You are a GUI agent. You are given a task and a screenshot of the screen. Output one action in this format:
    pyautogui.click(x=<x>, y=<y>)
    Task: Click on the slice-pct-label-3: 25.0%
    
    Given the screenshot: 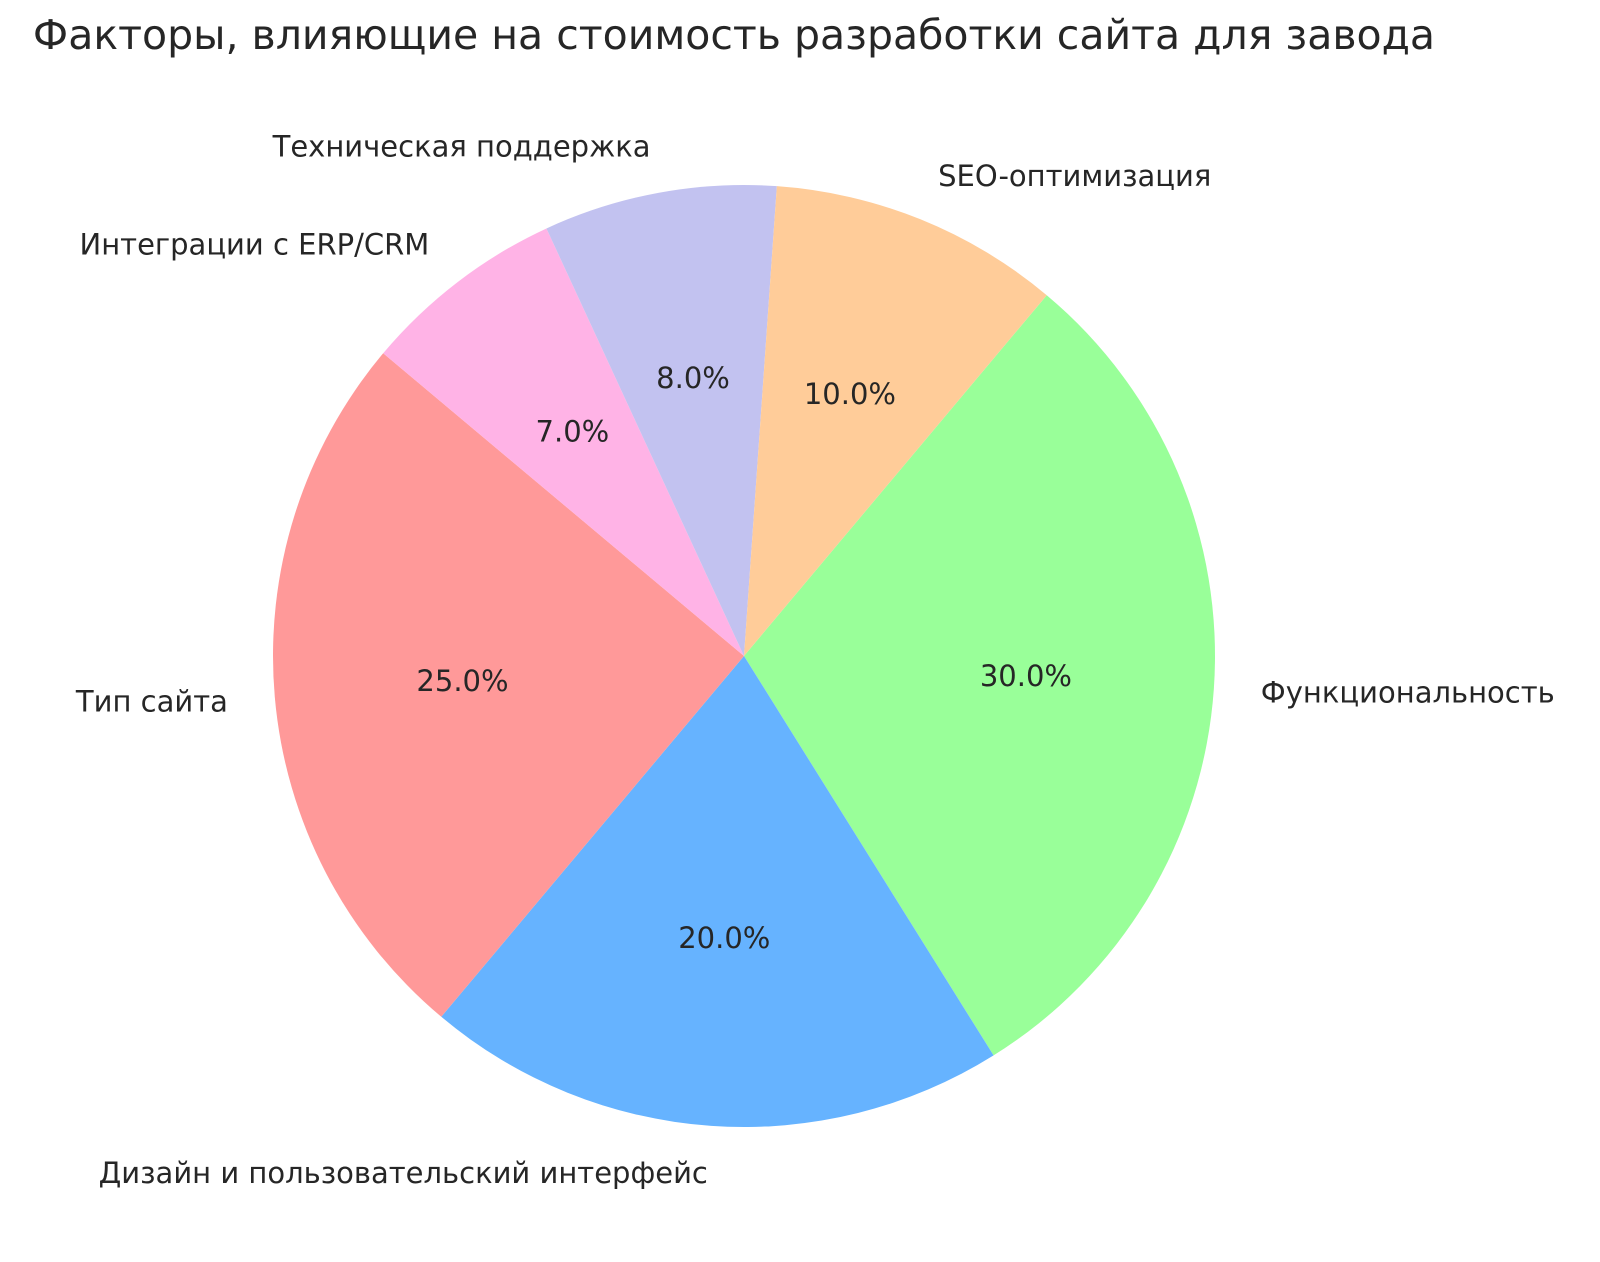 What is the action you would take?
    pyautogui.click(x=462, y=681)
    